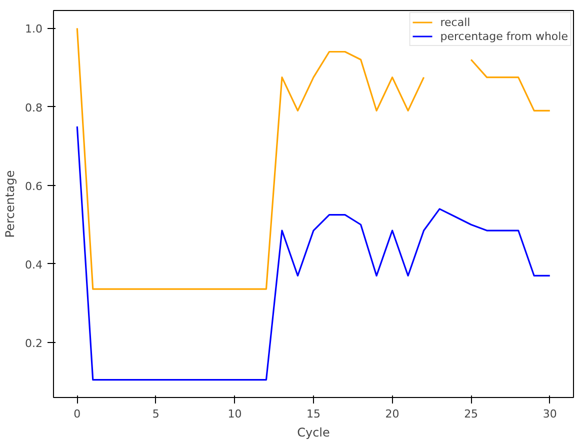 The image size is (578, 442). What do you see at coordinates (10, 204) in the screenshot?
I see `y-axis-title: Percentage` at bounding box center [10, 204].